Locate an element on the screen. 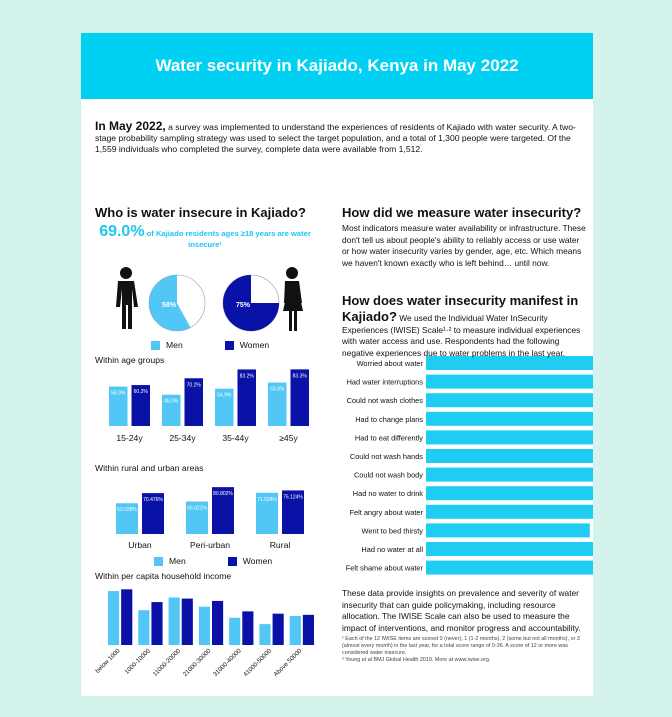 The height and width of the screenshot is (717, 672). category-label: 25-34y is located at coordinates (182, 438).